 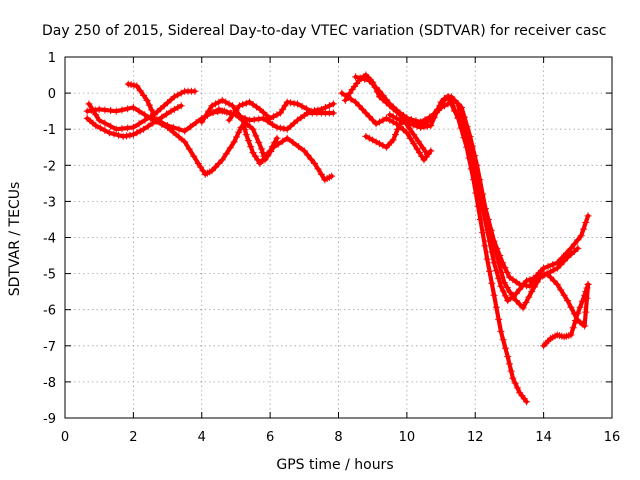 I want to click on y-axis-label: SDTVAR / TECUs, so click(x=15, y=239).